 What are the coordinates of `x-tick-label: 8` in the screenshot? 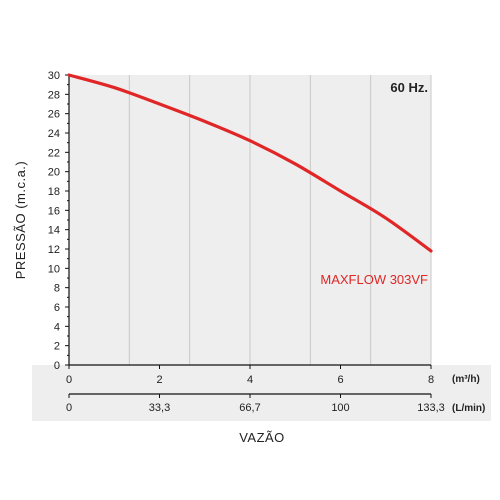 It's located at (431, 380).